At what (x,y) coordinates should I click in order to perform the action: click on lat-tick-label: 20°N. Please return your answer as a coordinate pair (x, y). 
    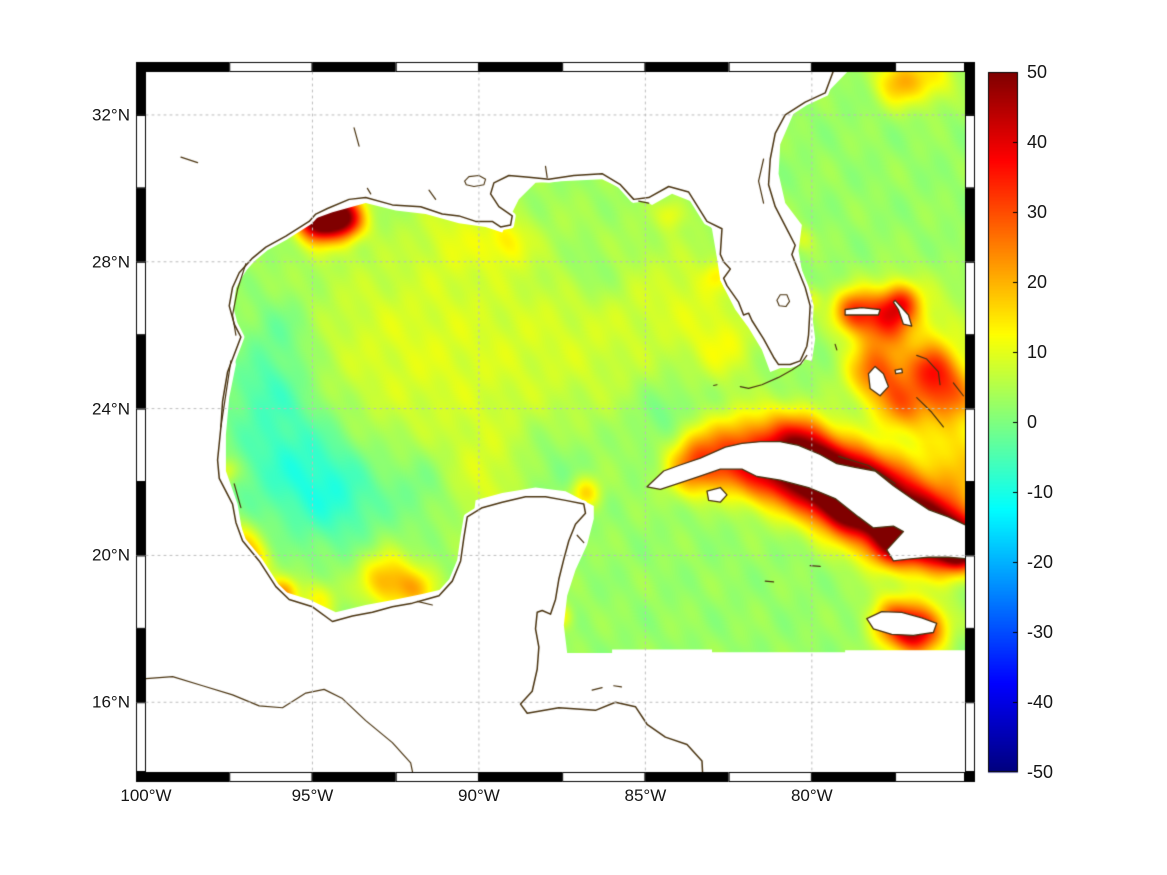
    Looking at the image, I should click on (111, 555).